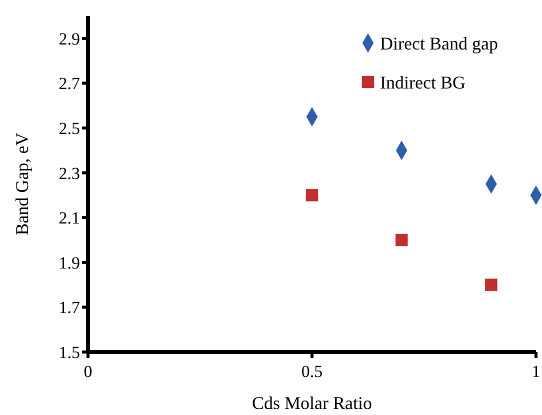  Describe the element at coordinates (69, 128) in the screenshot. I see `y-tick-label: 2.5` at that location.